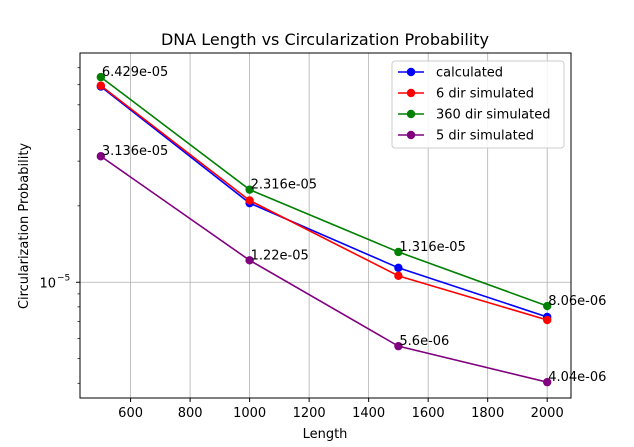  I want to click on data-label: 3.136e-05, so click(135, 151).